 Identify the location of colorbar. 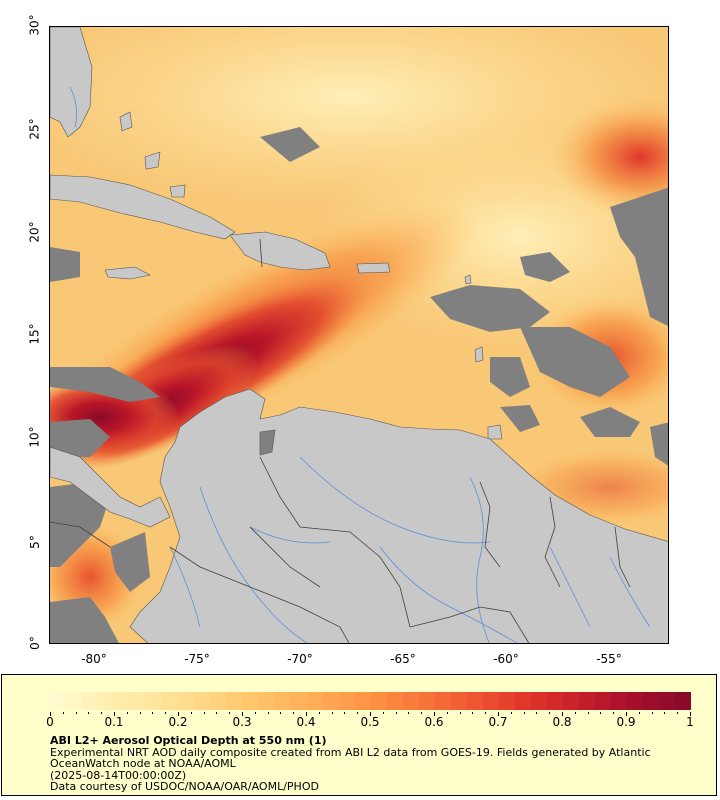
(371, 701).